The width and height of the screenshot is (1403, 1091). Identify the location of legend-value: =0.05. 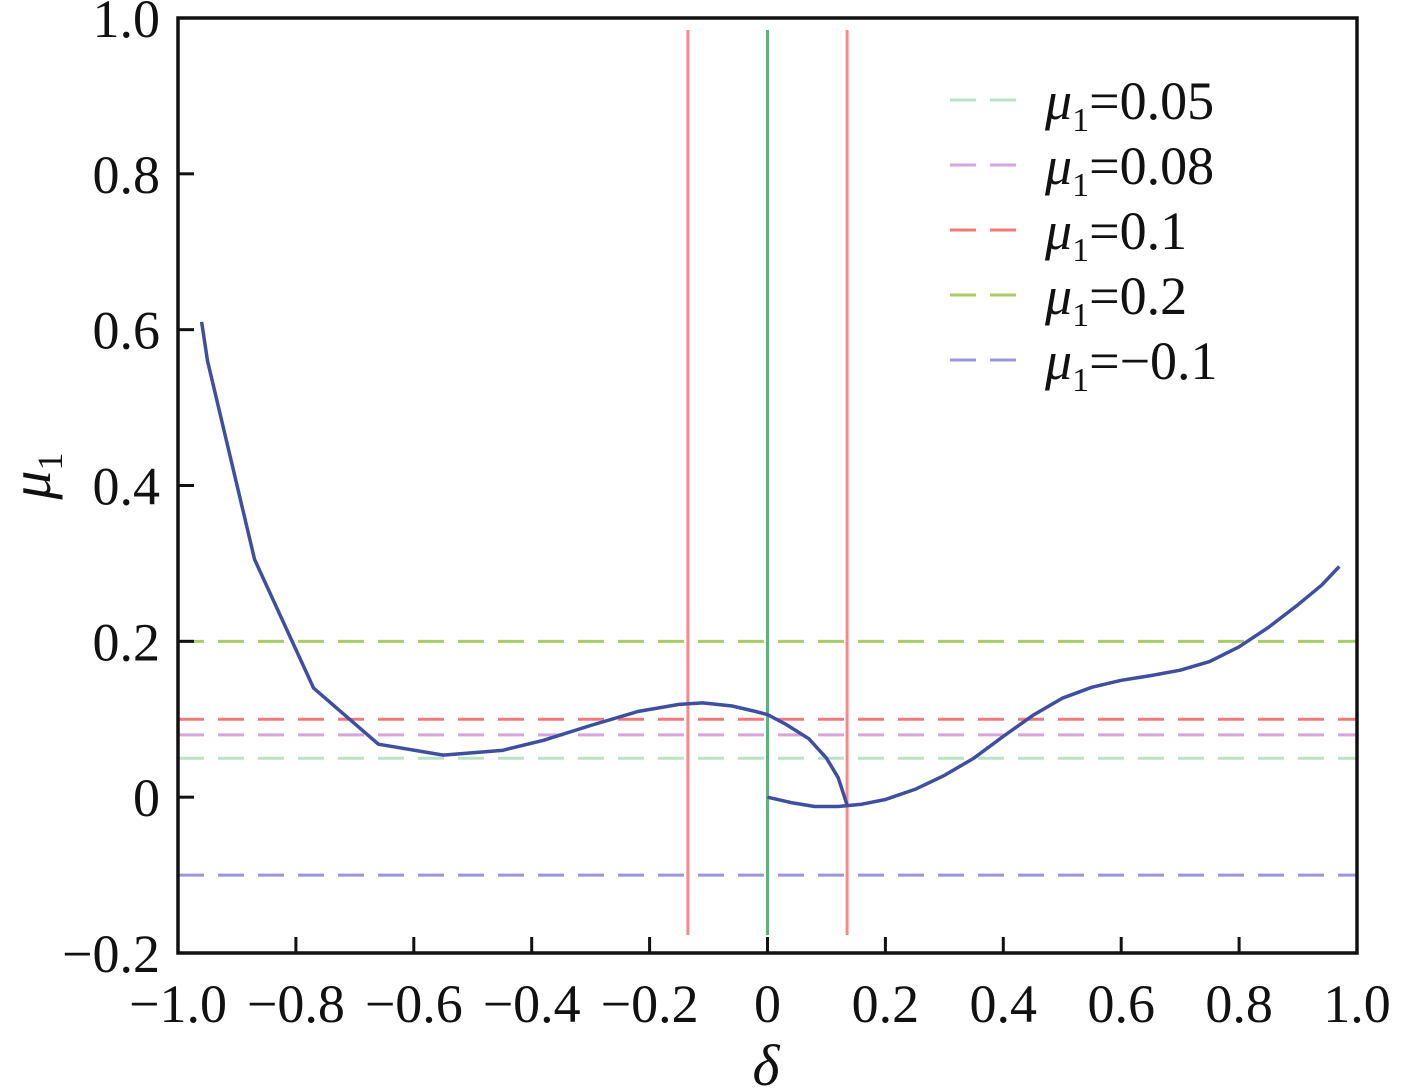
(1151, 101).